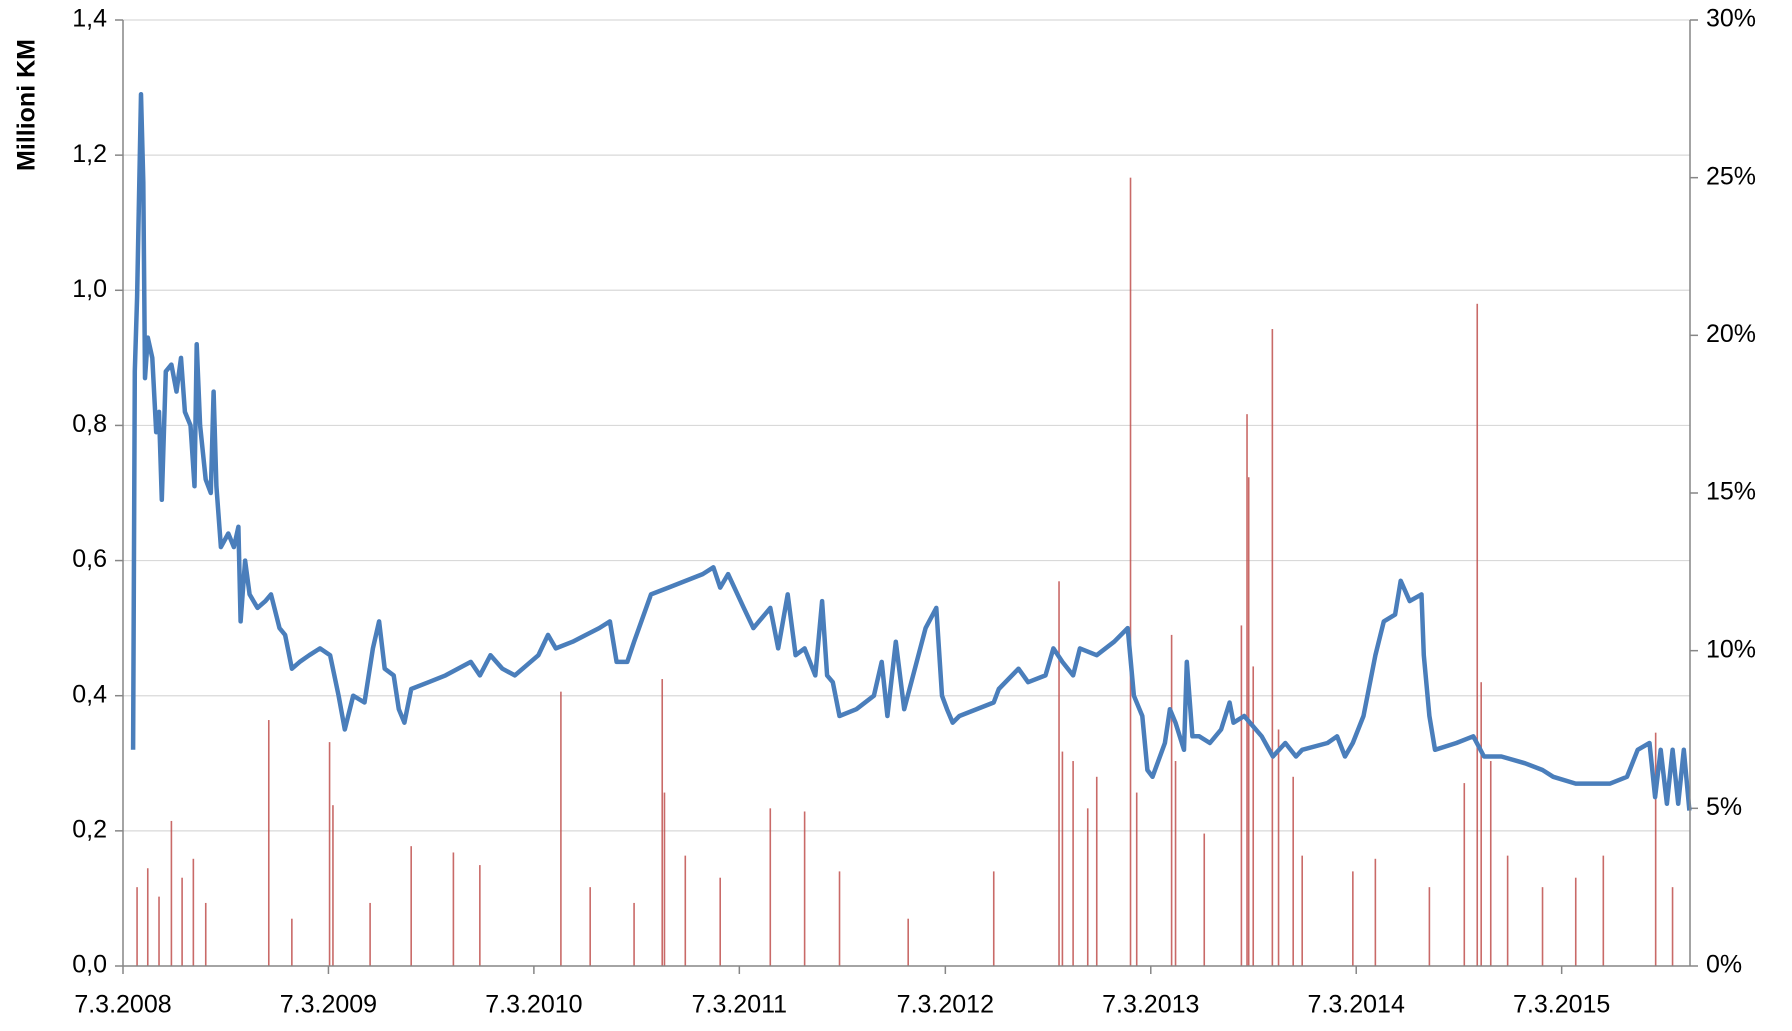  What do you see at coordinates (1561, 1005) in the screenshot?
I see `x-tick-label: 7.3.2015` at bounding box center [1561, 1005].